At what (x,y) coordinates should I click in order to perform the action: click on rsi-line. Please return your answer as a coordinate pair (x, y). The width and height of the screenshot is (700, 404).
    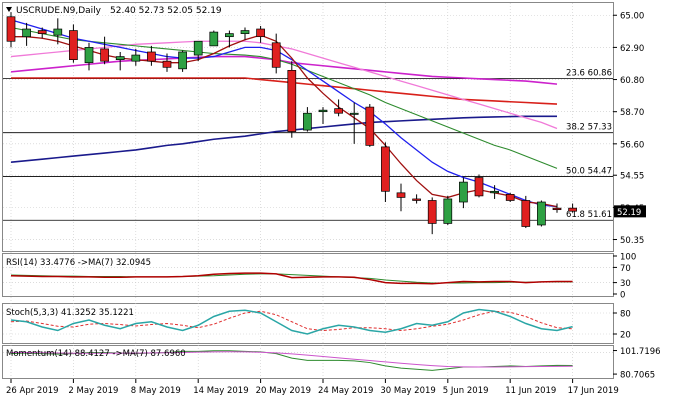
    Looking at the image, I should click on (291, 278).